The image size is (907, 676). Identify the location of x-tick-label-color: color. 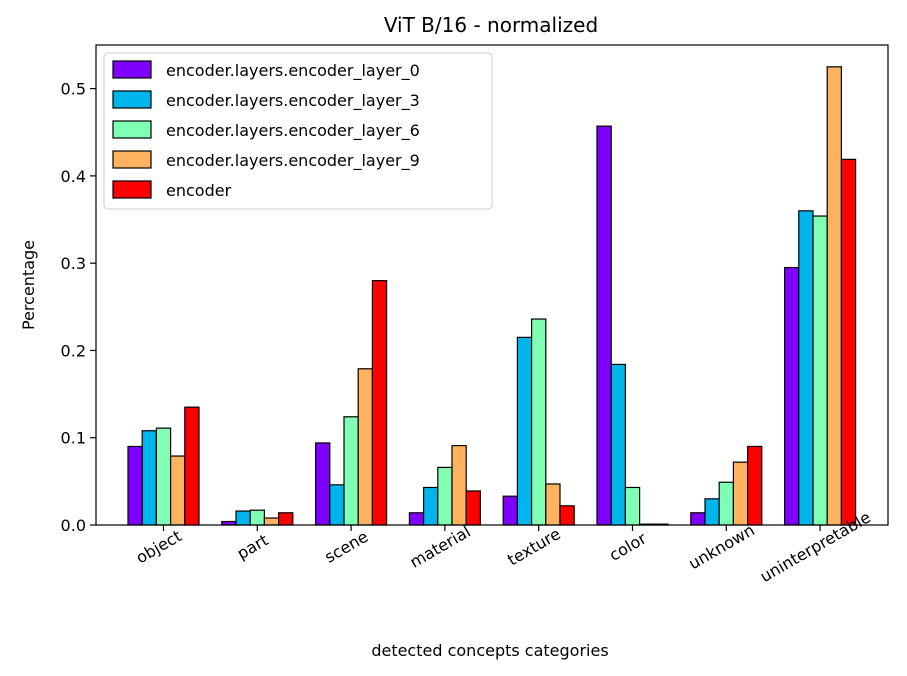
(628, 546).